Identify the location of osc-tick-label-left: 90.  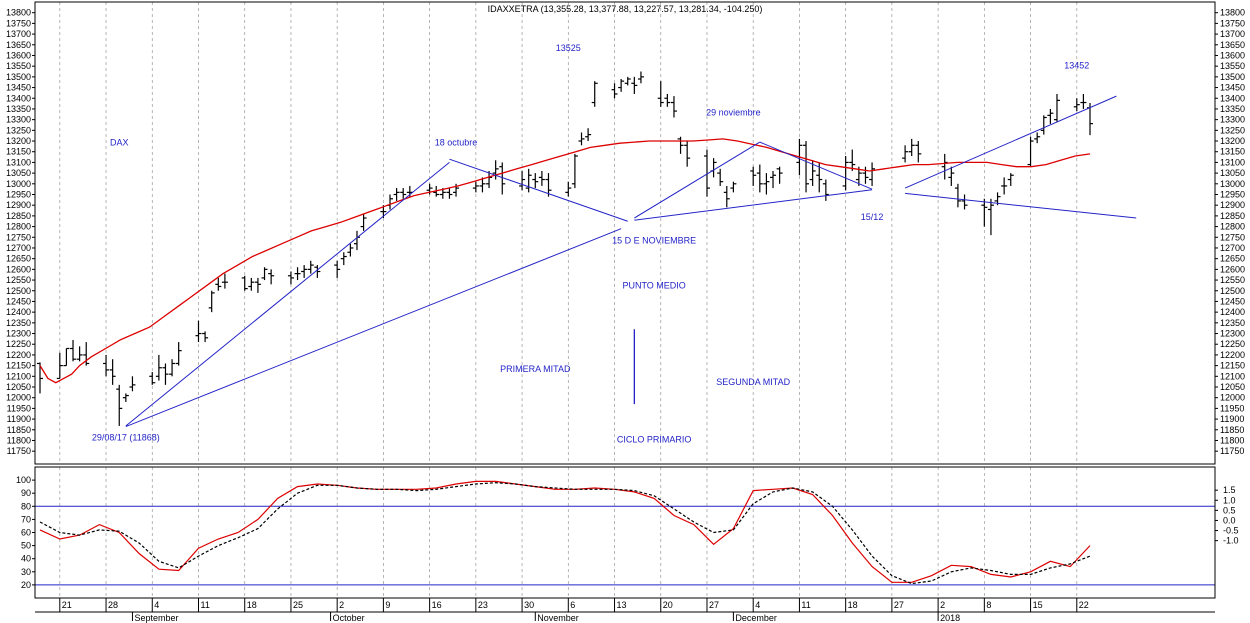
(26, 493).